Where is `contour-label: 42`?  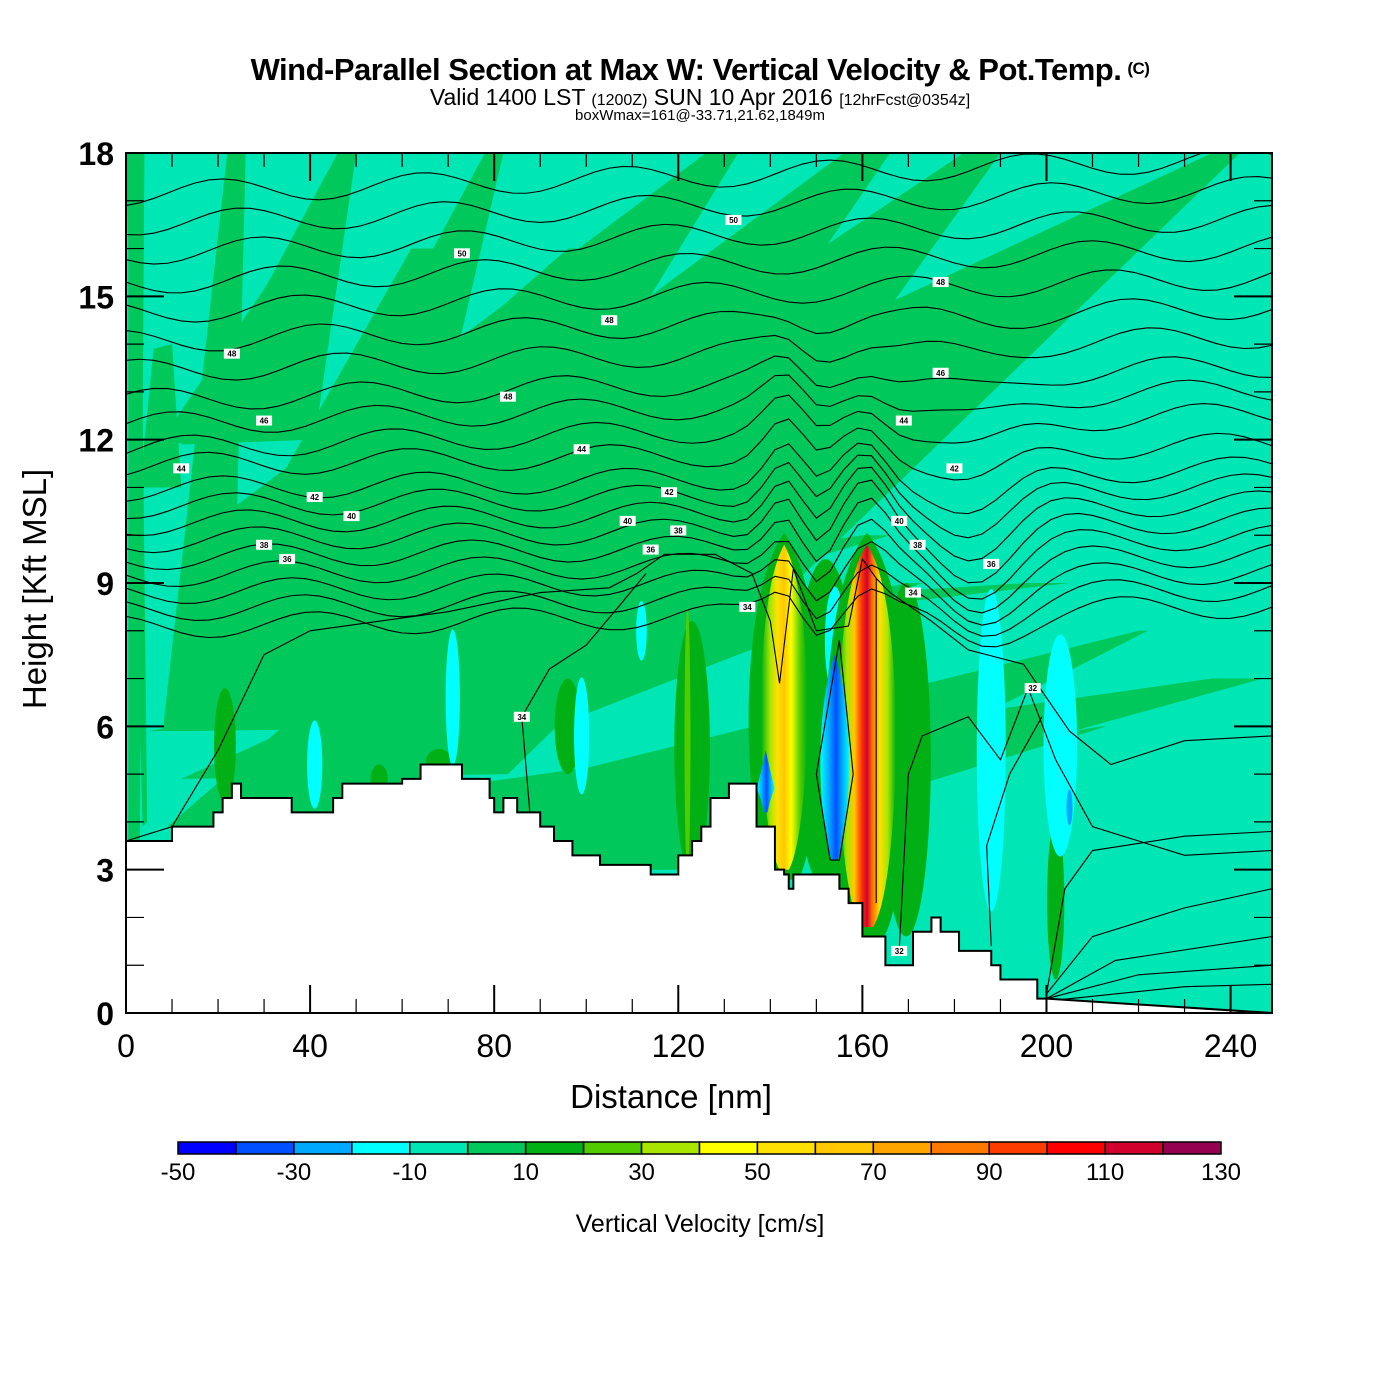 contour-label: 42 is located at coordinates (669, 492).